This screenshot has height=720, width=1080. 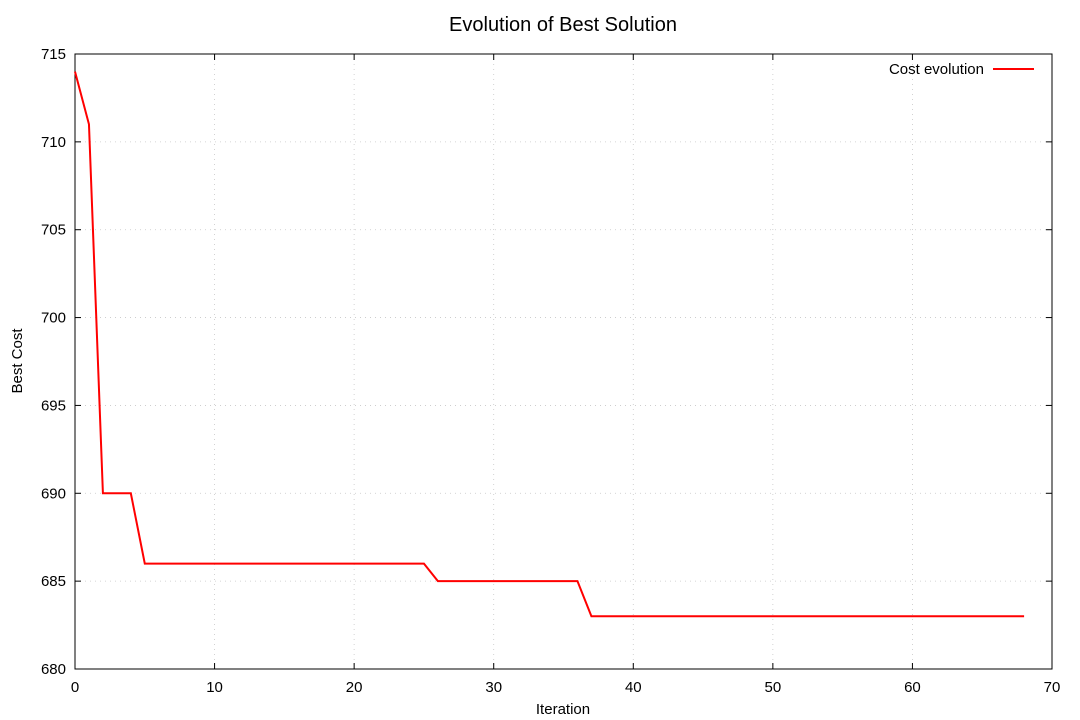 I want to click on x-tick-label: 0, so click(x=75, y=687).